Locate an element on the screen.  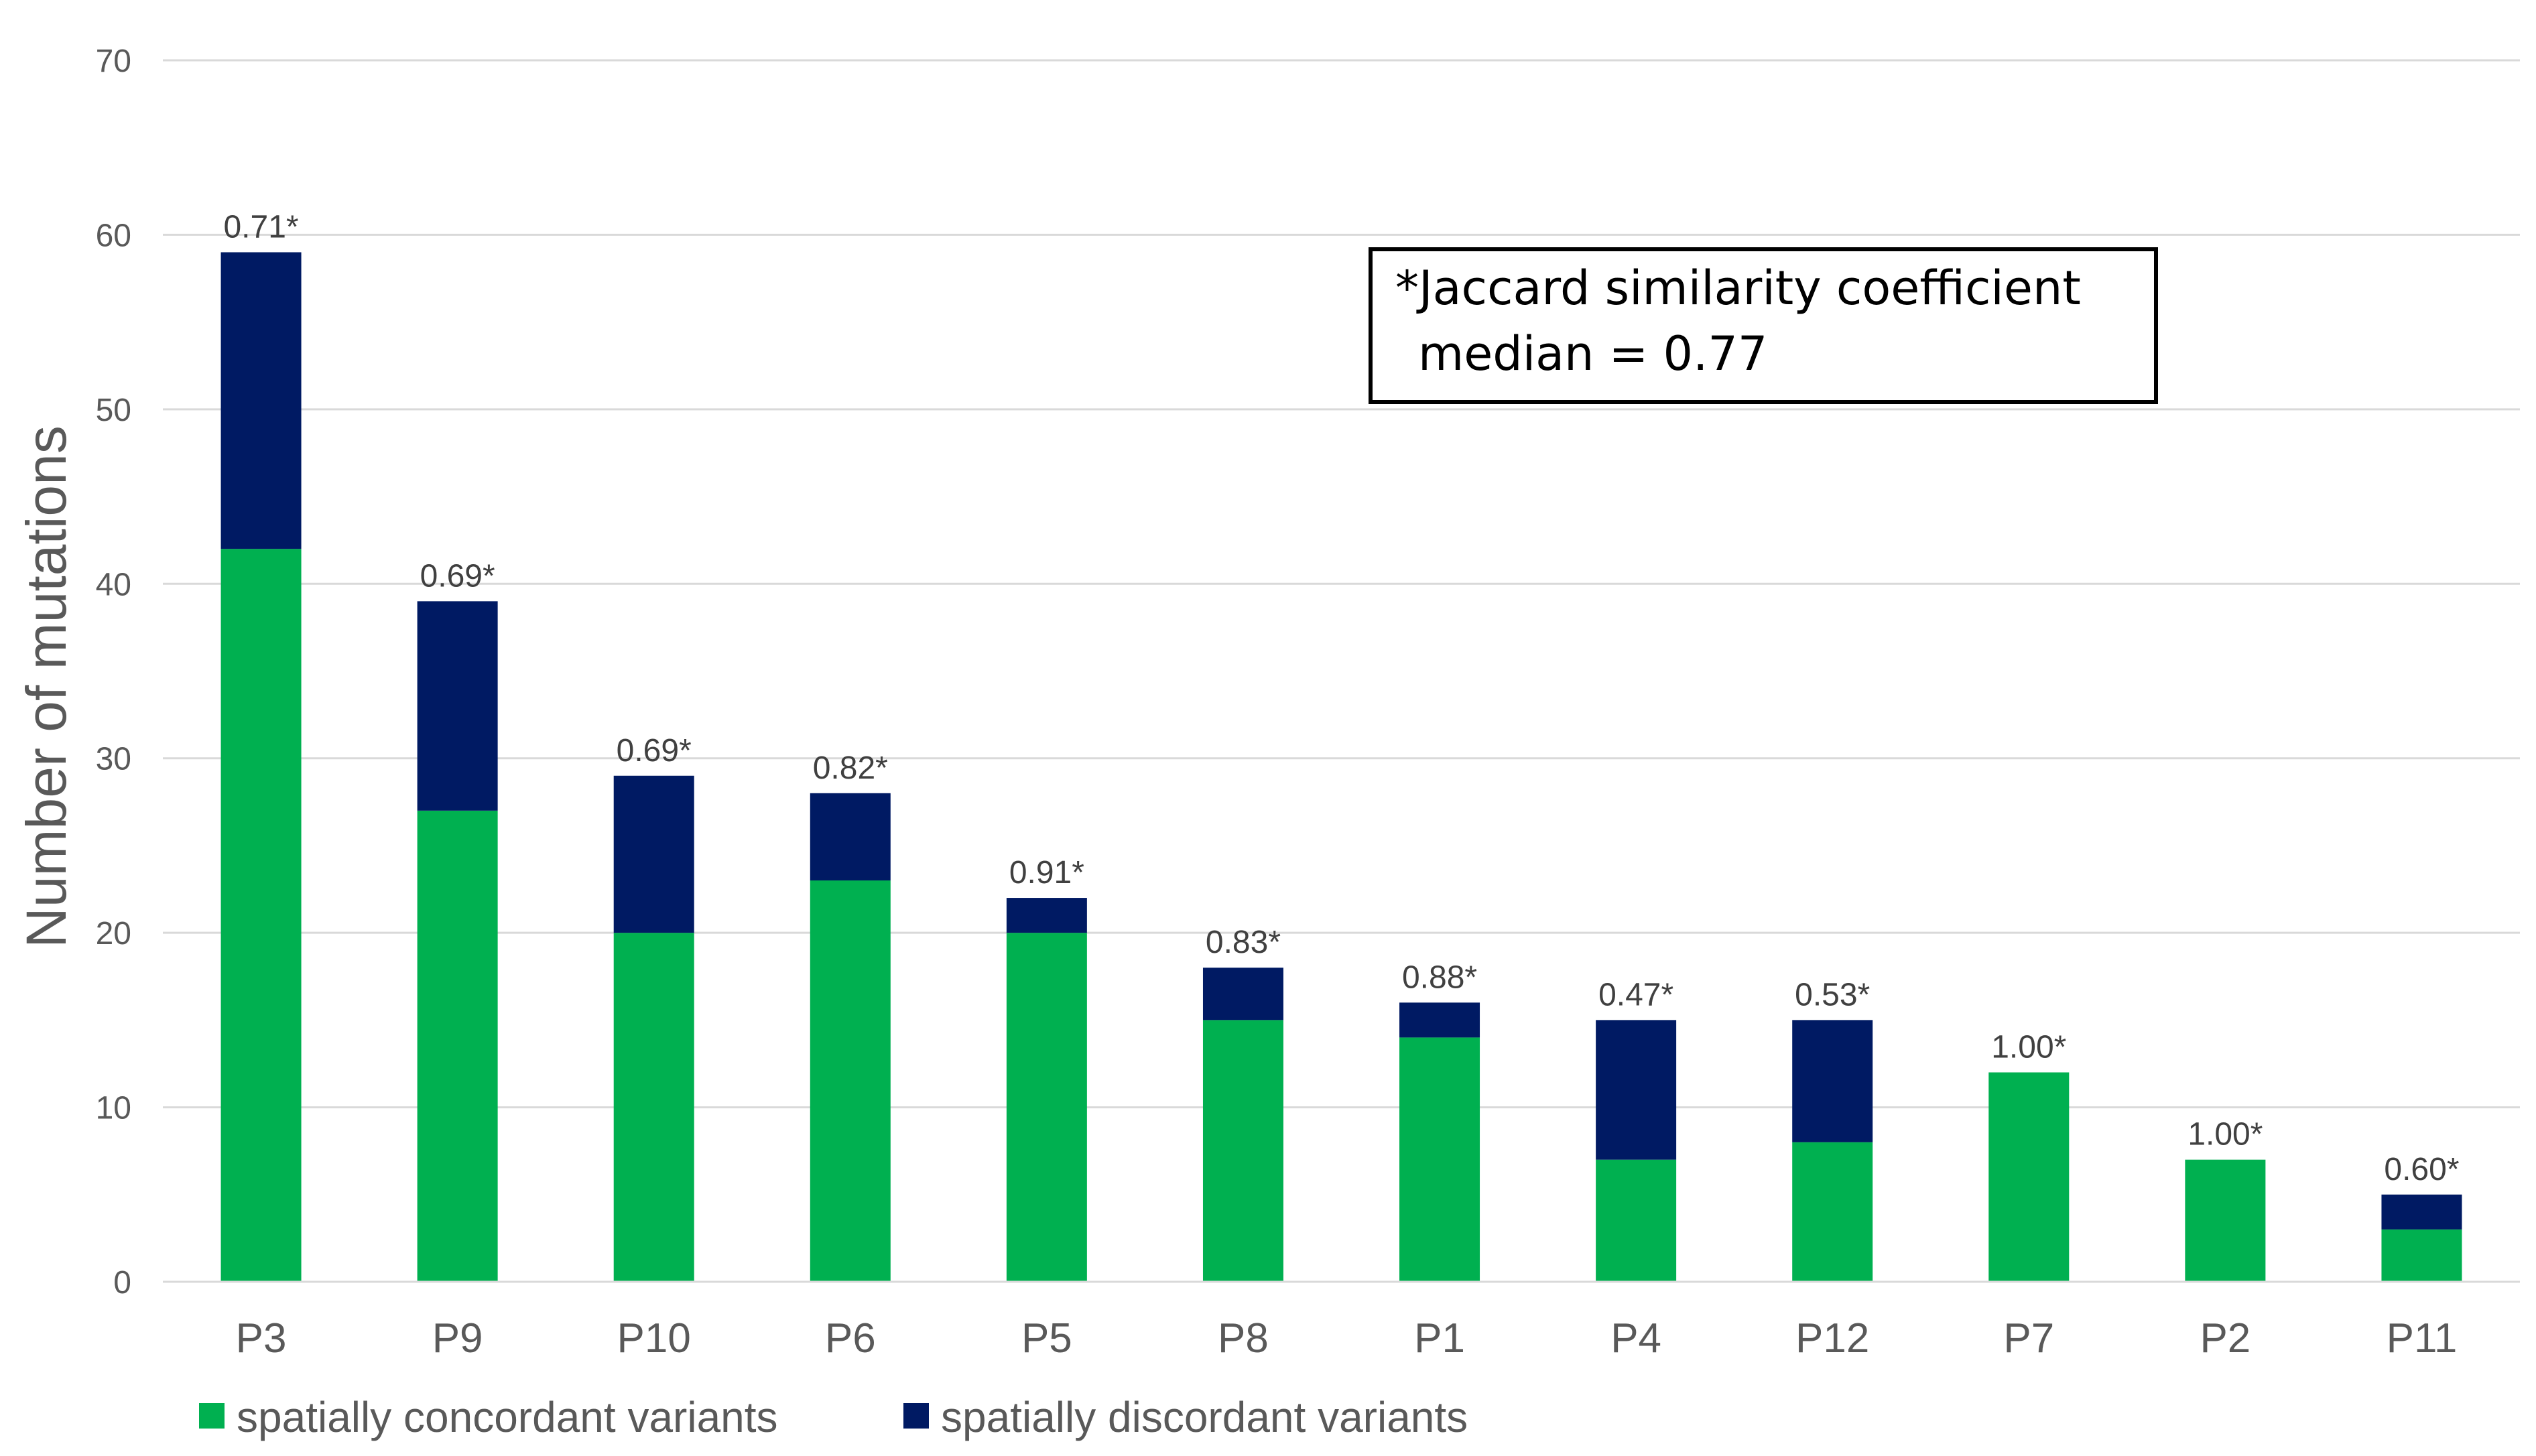
bar-concordant-P1 is located at coordinates (1440, 1159).